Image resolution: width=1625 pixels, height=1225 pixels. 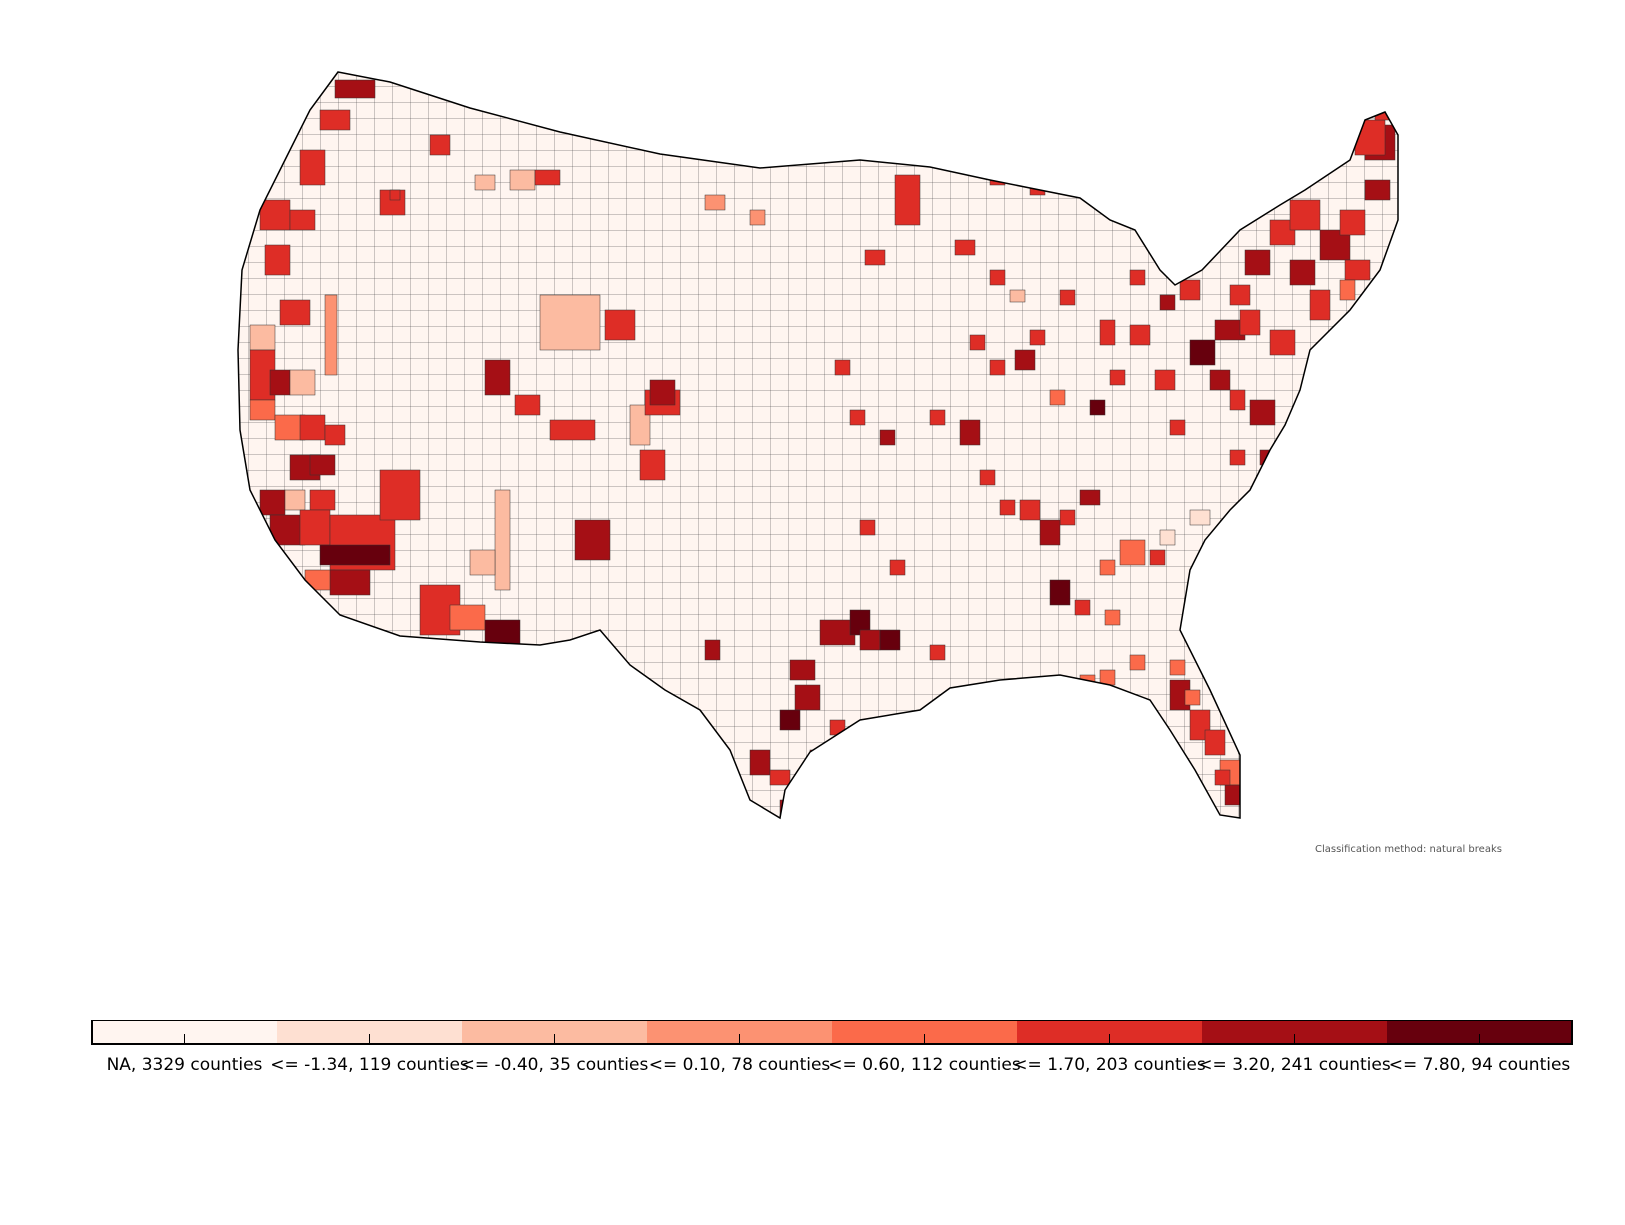 I want to click on legend-label-5: <= 1.70, 203 counties, so click(x=1109, y=1065).